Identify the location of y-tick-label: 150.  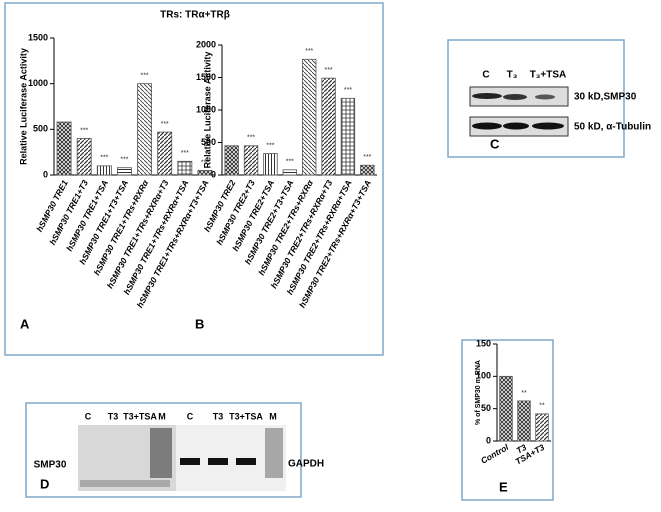
(483, 343).